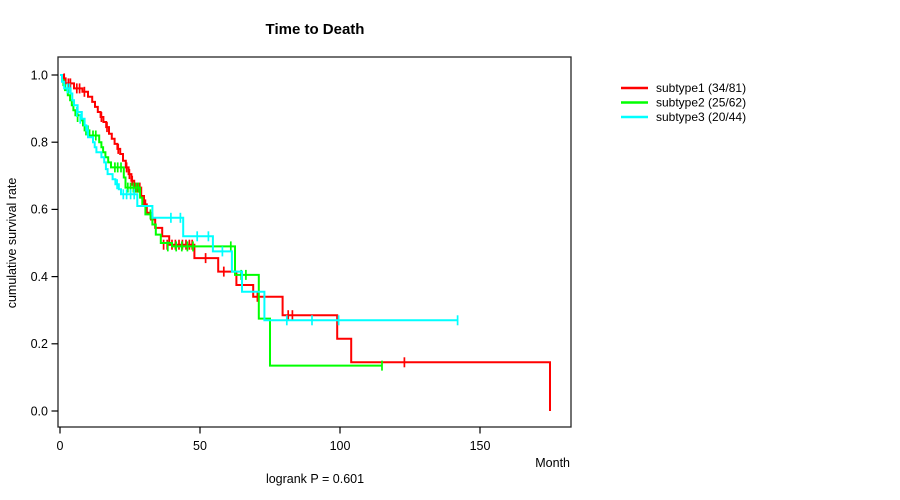 This screenshot has height=500, width=900. I want to click on x-tick-label: 50, so click(200, 446).